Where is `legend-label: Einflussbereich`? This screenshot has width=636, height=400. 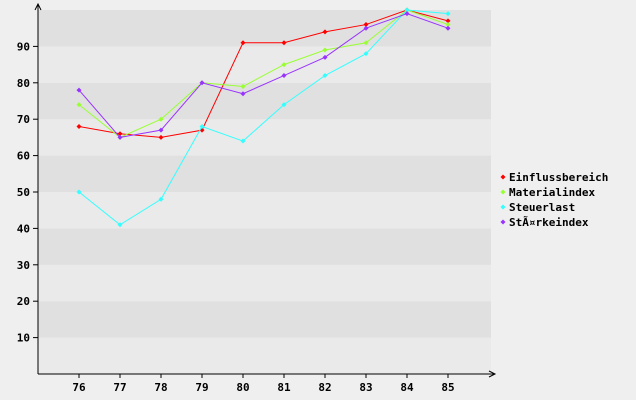
legend-label: Einflussbereich is located at coordinates (558, 177).